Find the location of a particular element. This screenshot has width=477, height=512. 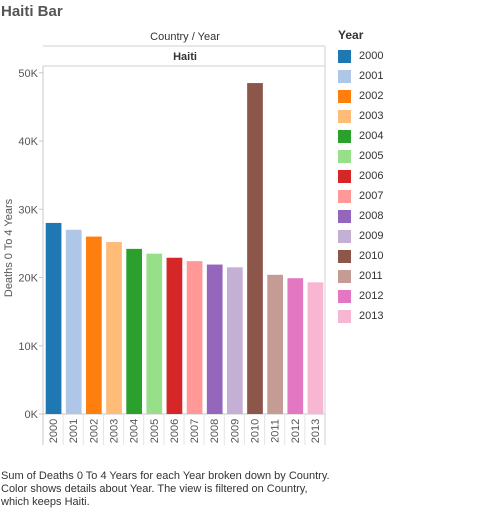

y-axis-label: Deaths 0 To 4 Years is located at coordinates (9, 247).